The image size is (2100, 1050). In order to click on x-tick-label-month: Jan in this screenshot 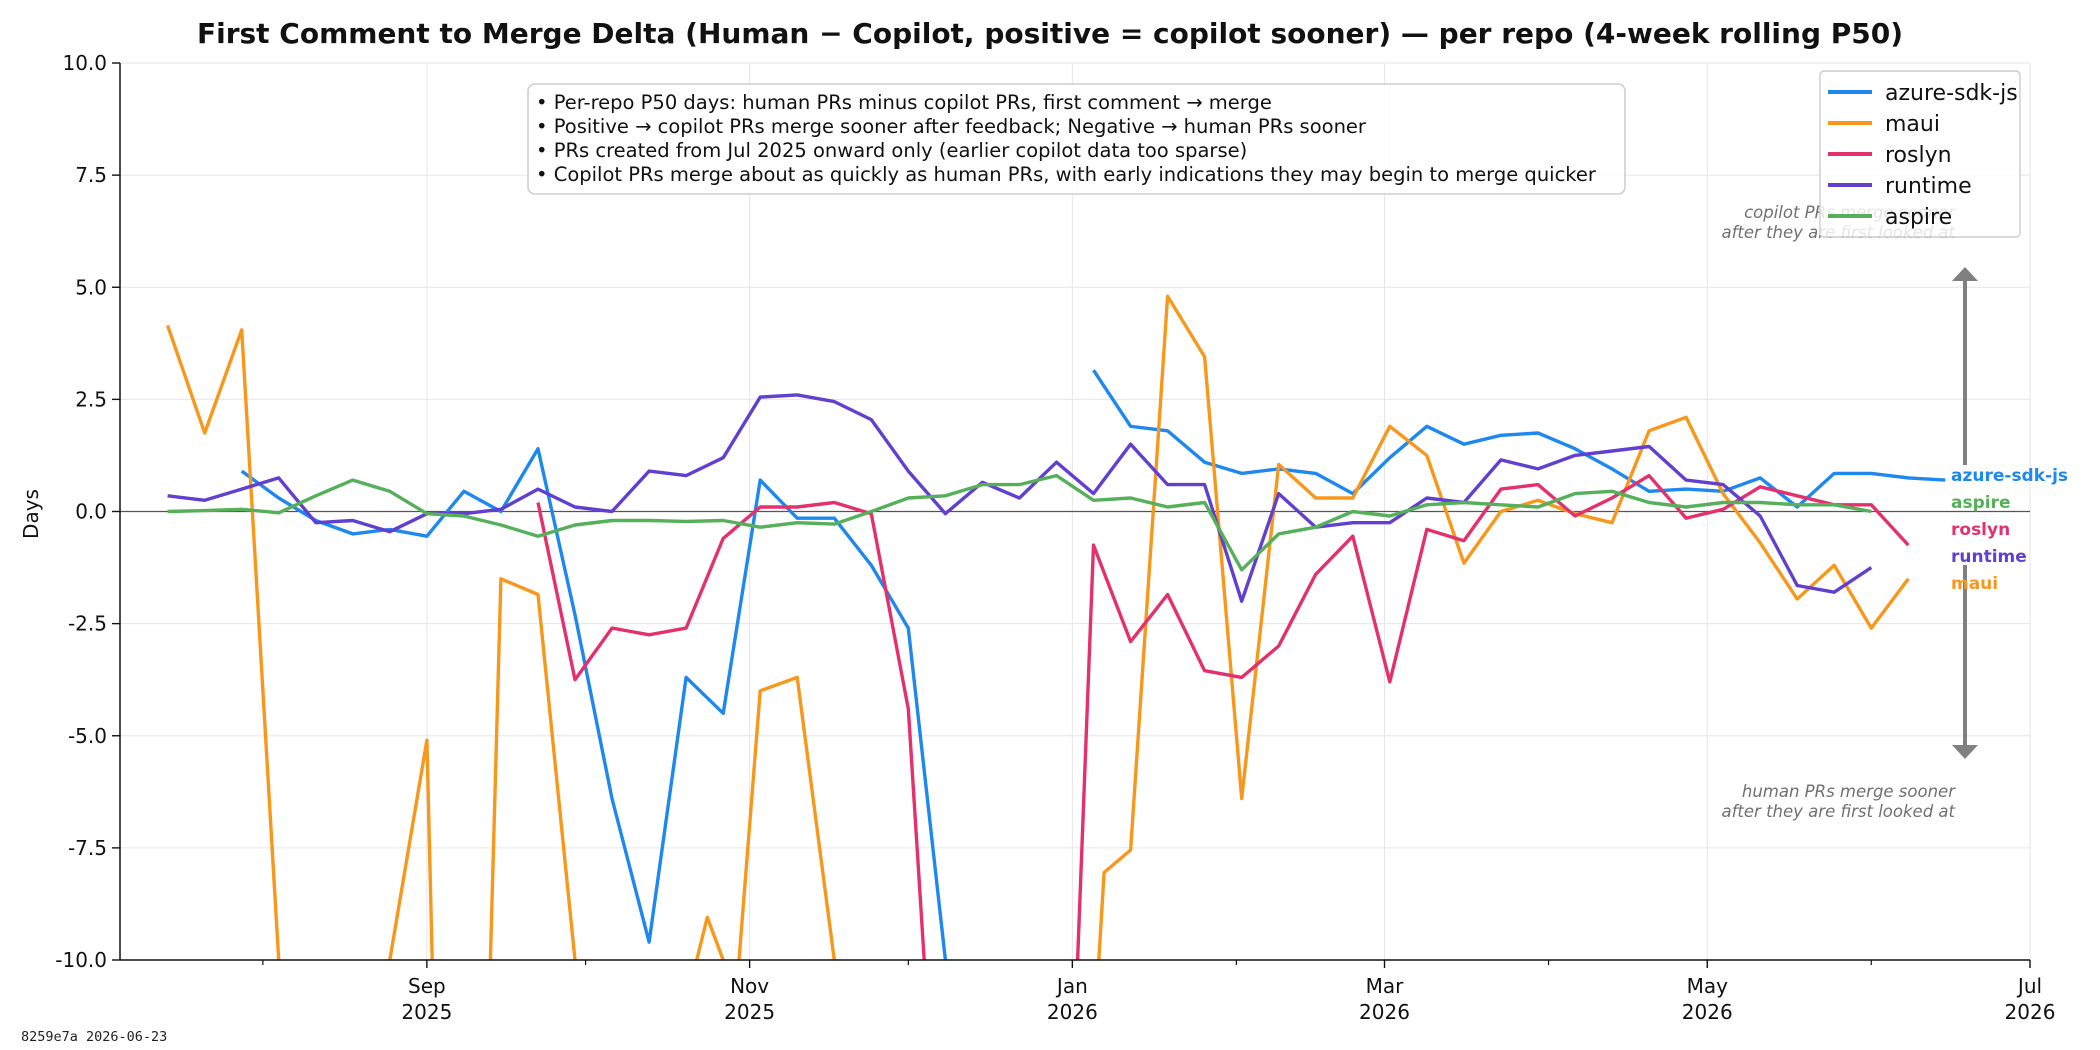, I will do `click(1071, 986)`.